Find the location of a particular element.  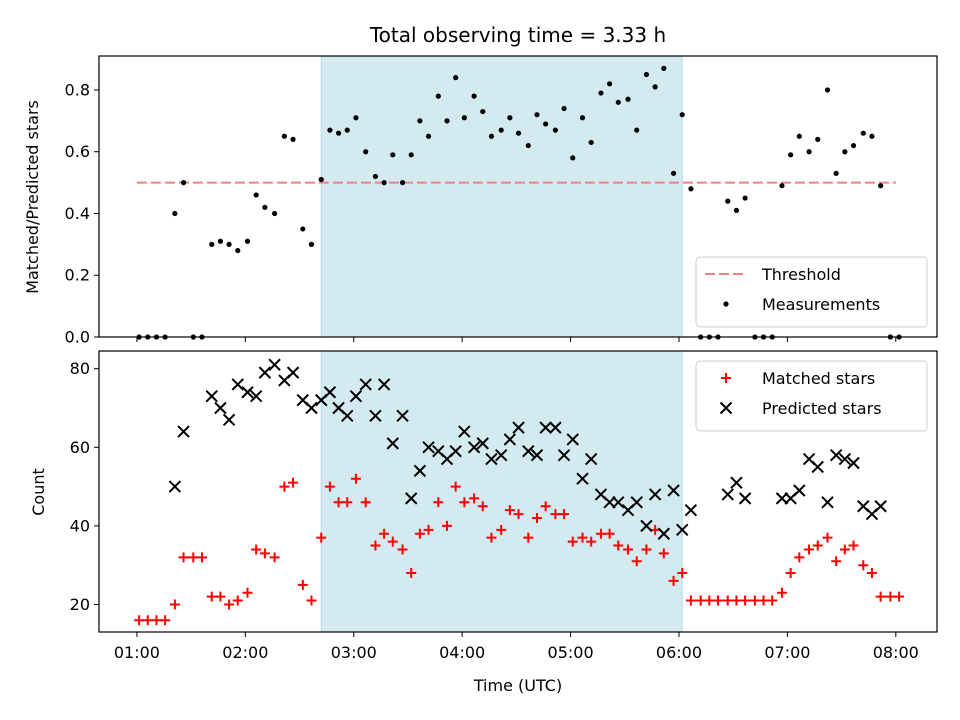

y-tick-label: 0.4 is located at coordinates (77, 213).